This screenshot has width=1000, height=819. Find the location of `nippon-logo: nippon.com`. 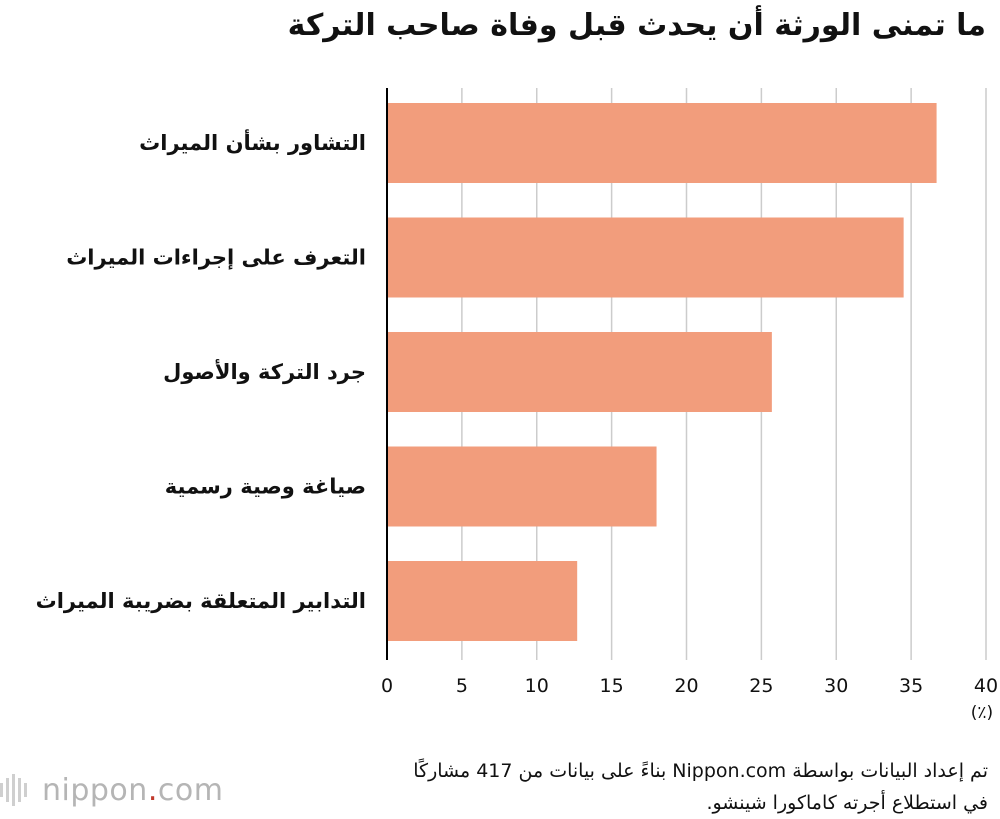

nippon-logo: nippon.com is located at coordinates (111, 790).